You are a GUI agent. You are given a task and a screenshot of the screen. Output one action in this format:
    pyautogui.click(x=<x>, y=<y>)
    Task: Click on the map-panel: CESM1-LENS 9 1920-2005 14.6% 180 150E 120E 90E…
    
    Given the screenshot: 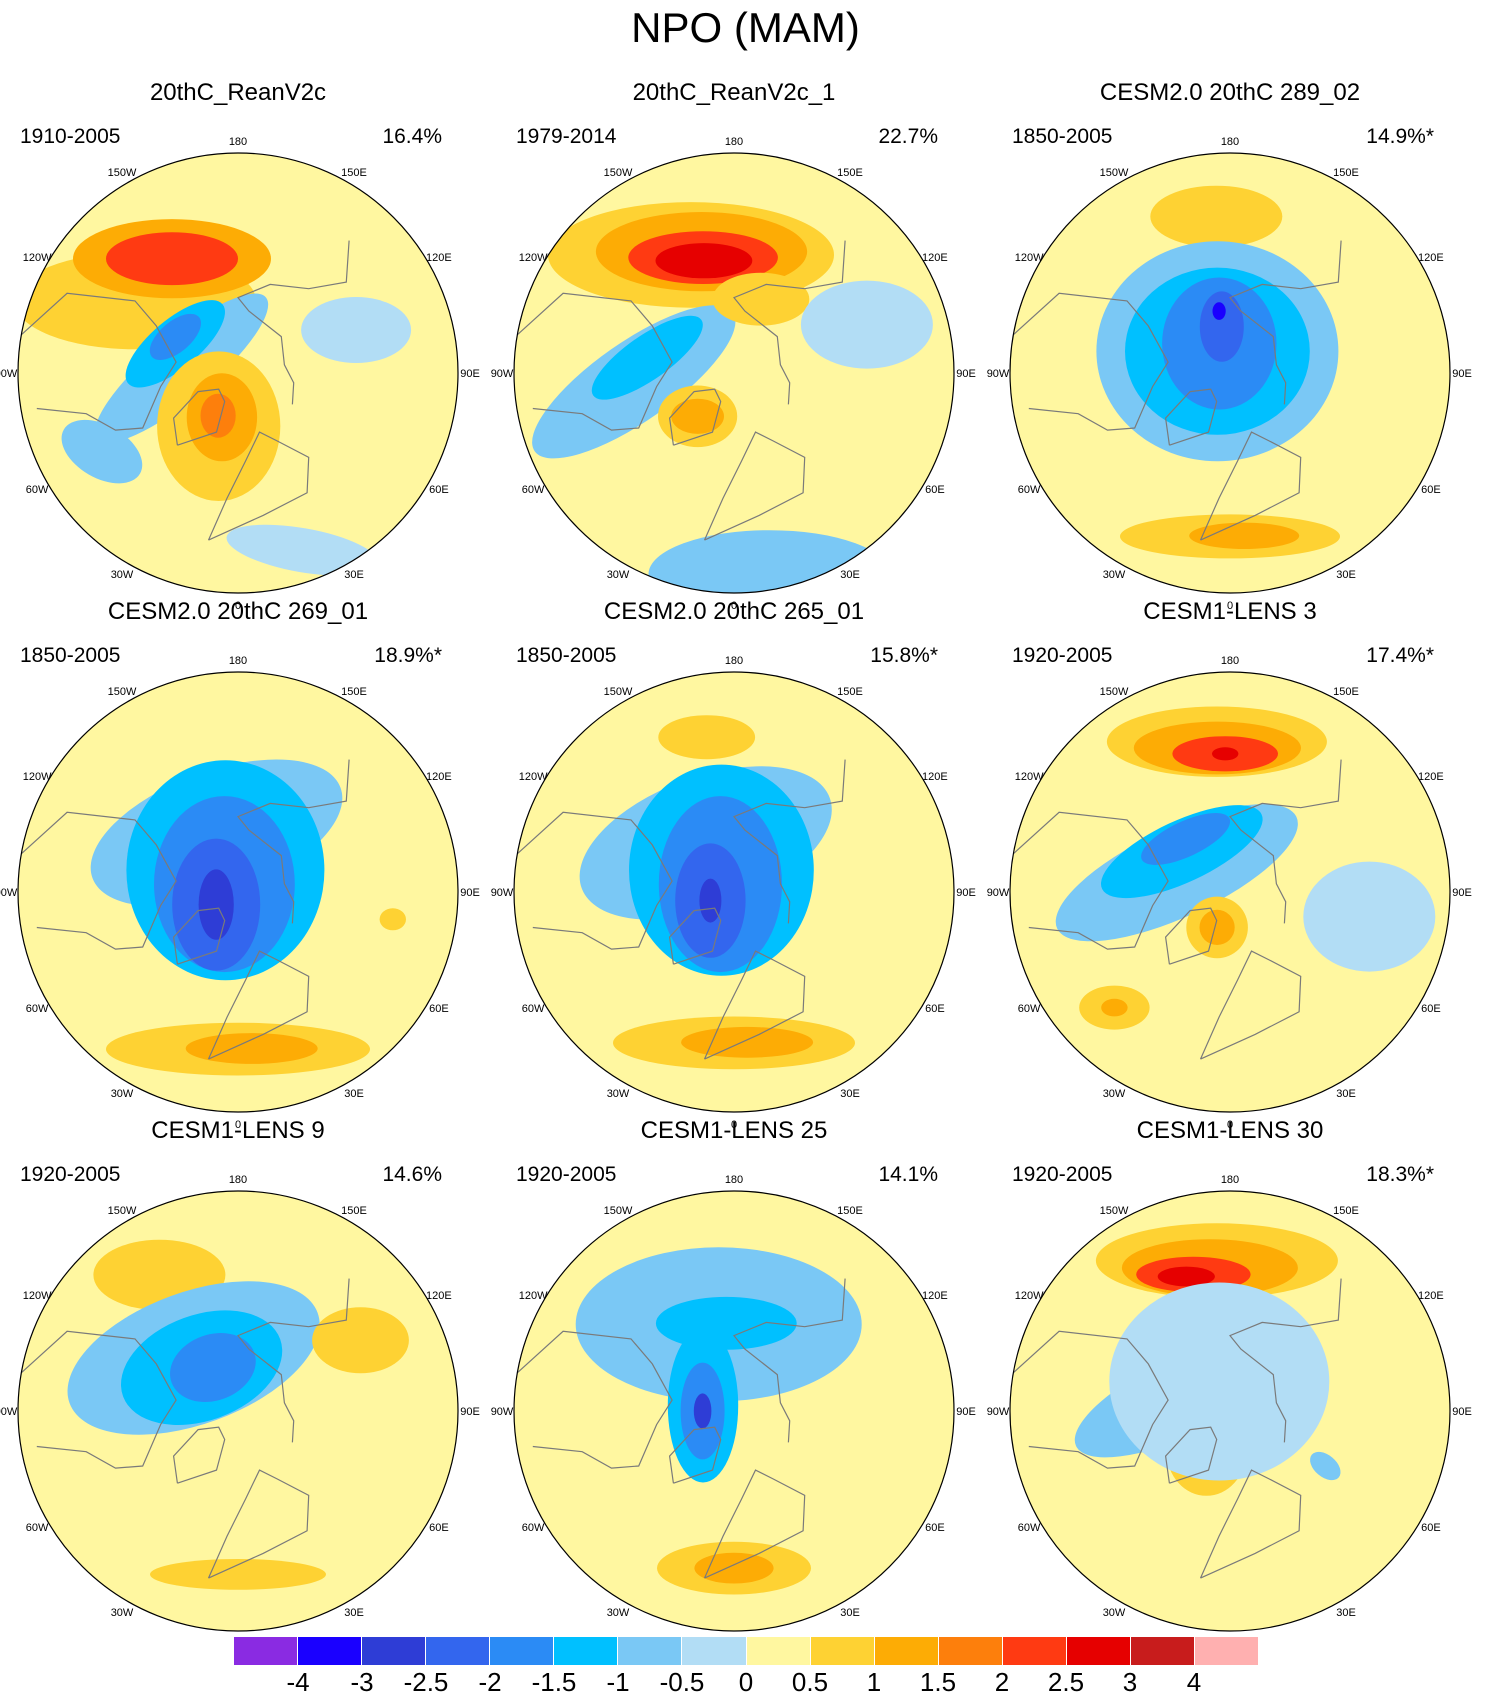 What is the action you would take?
    pyautogui.click(x=240, y=1383)
    